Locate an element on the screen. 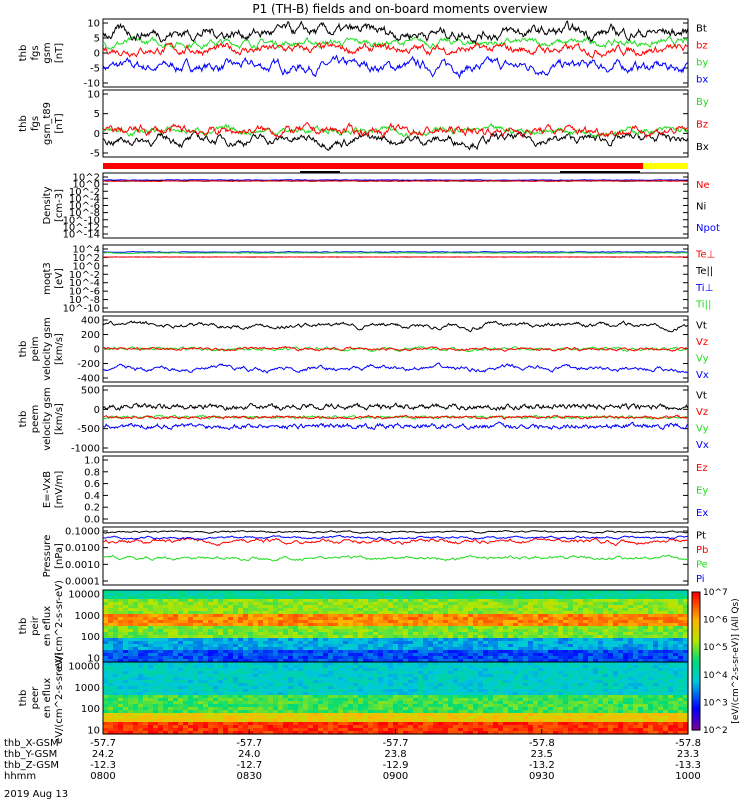 Image resolution: width=750 pixels, height=800 pixels. y-axis-label: peer is located at coordinates (35, 698).